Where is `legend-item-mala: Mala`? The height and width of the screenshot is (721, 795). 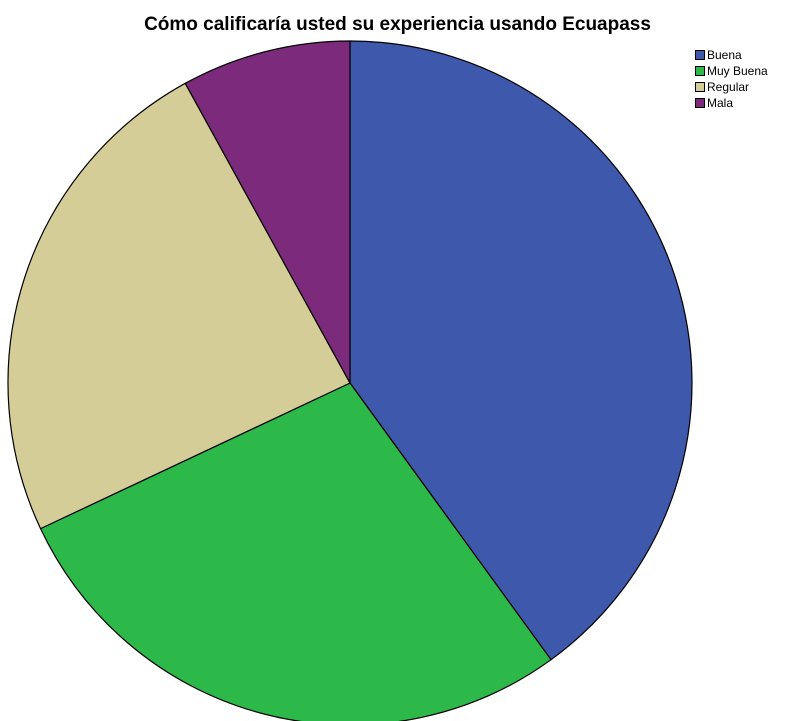
legend-item-mala: Mala is located at coordinates (731, 103).